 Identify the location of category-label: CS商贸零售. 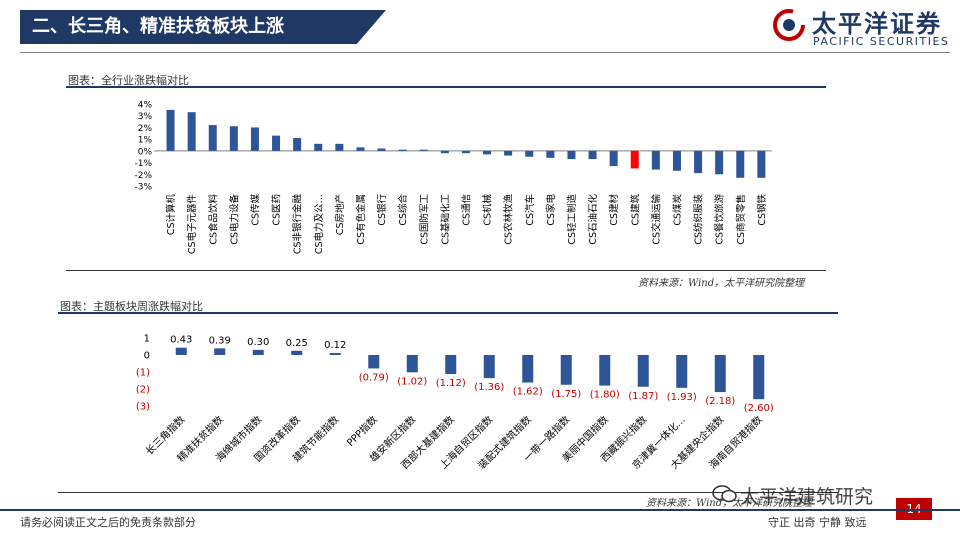
(741, 219).